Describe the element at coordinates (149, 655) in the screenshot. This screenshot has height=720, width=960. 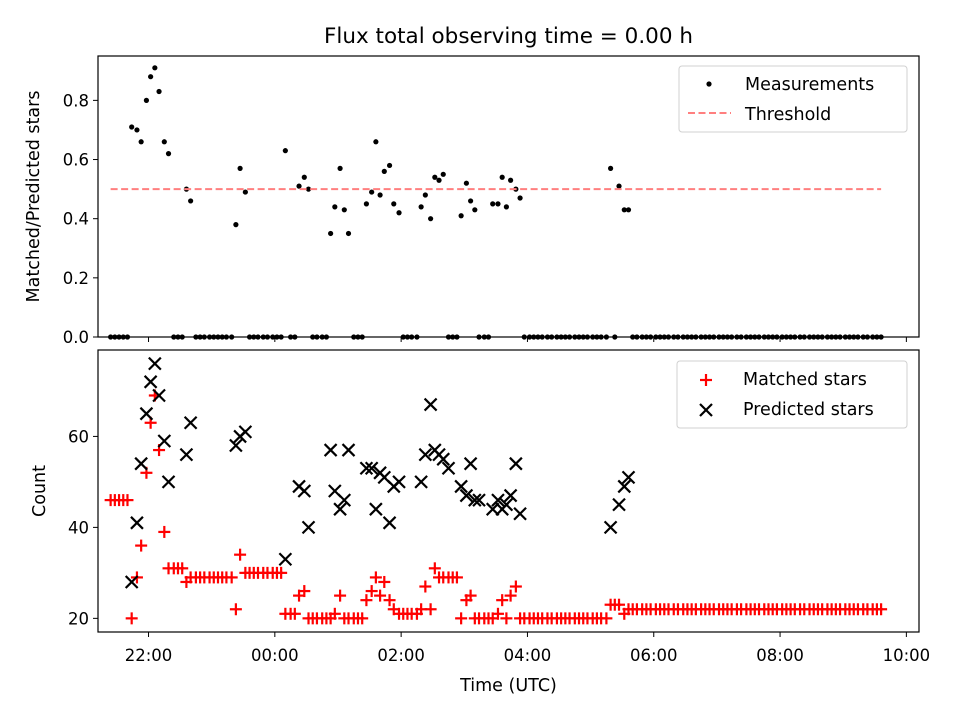
I see `x-tick-label: 22:00` at that location.